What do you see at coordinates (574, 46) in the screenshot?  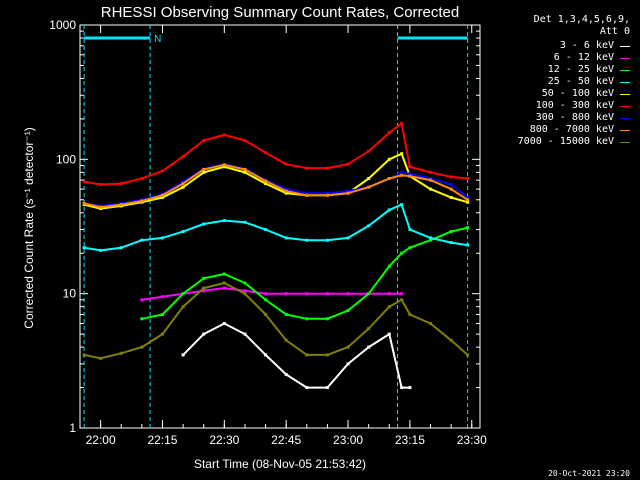 I see `legend-entry-0: 3 - 6 keV` at bounding box center [574, 46].